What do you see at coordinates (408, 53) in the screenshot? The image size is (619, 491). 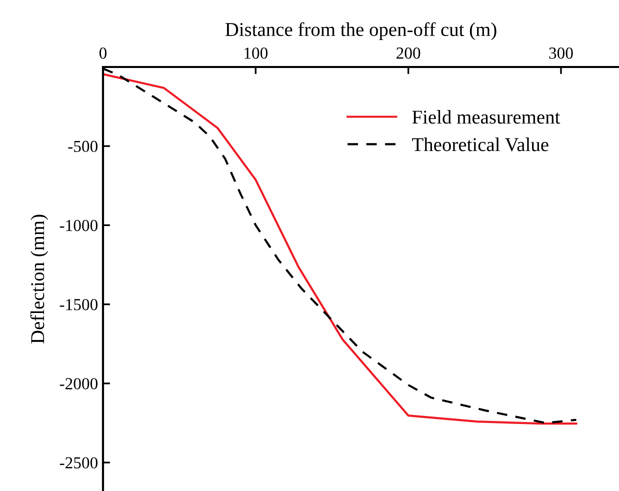 I see `x-tick-label: 200` at bounding box center [408, 53].